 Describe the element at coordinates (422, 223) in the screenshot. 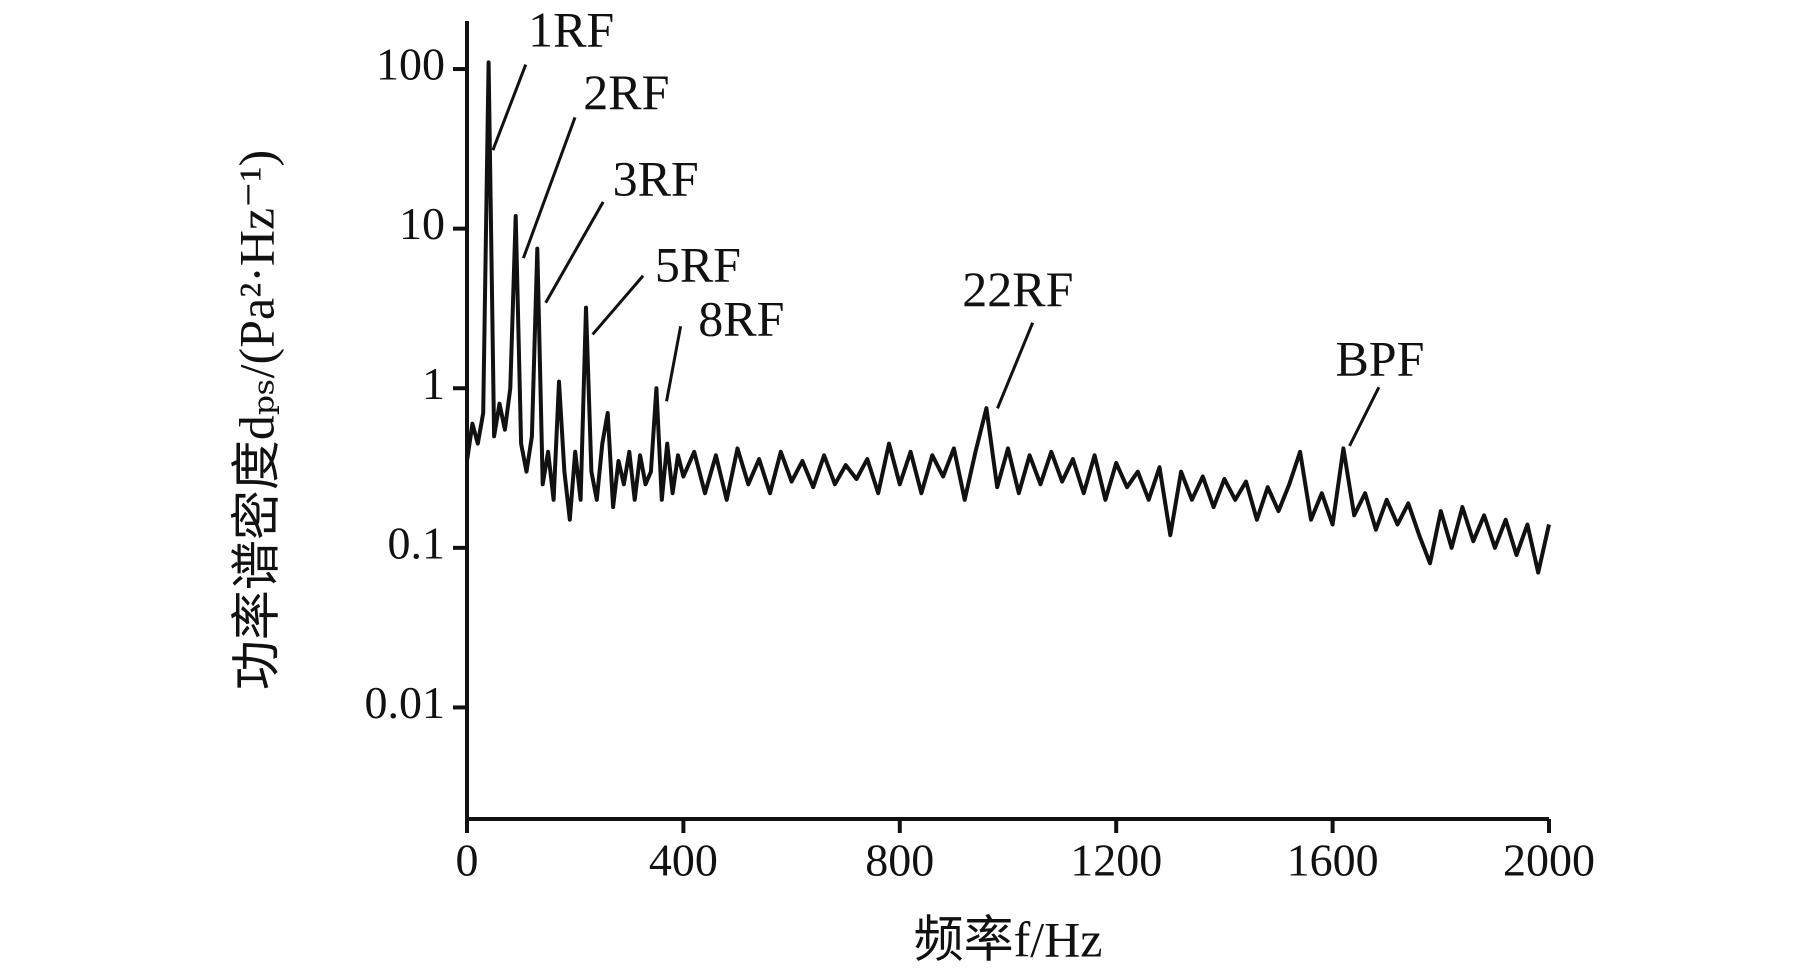

I see `y-tick-label: 10` at that location.